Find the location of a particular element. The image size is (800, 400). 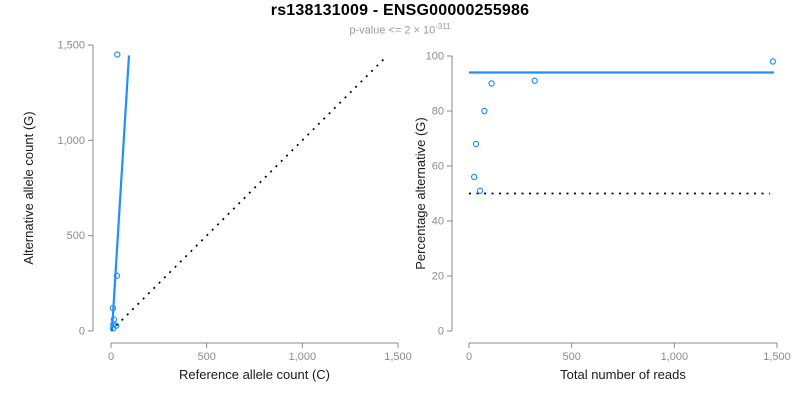

y-axis-title: Percentage alternative (G) is located at coordinates (420, 193).